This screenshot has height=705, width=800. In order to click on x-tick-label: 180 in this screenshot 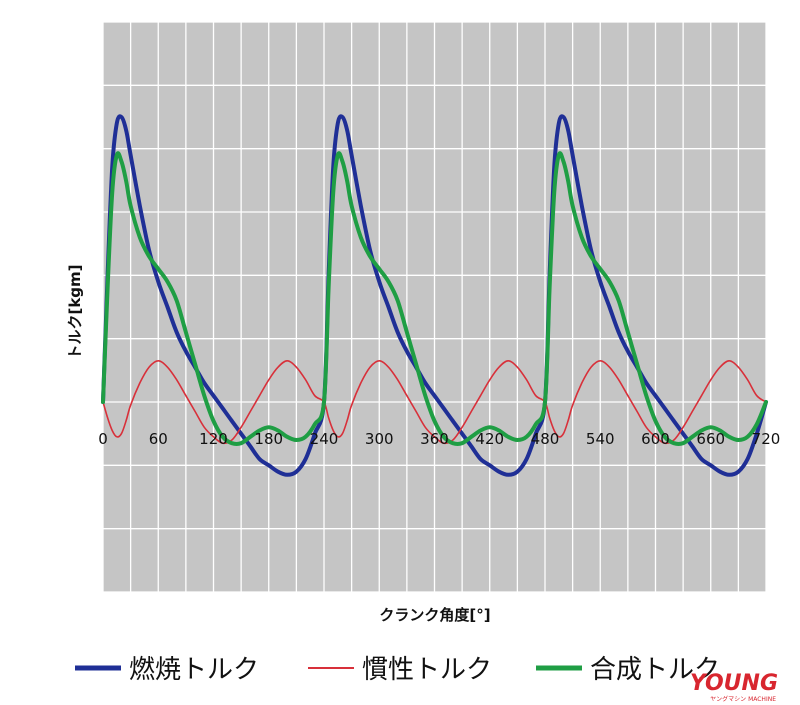, I will do `click(268, 439)`.